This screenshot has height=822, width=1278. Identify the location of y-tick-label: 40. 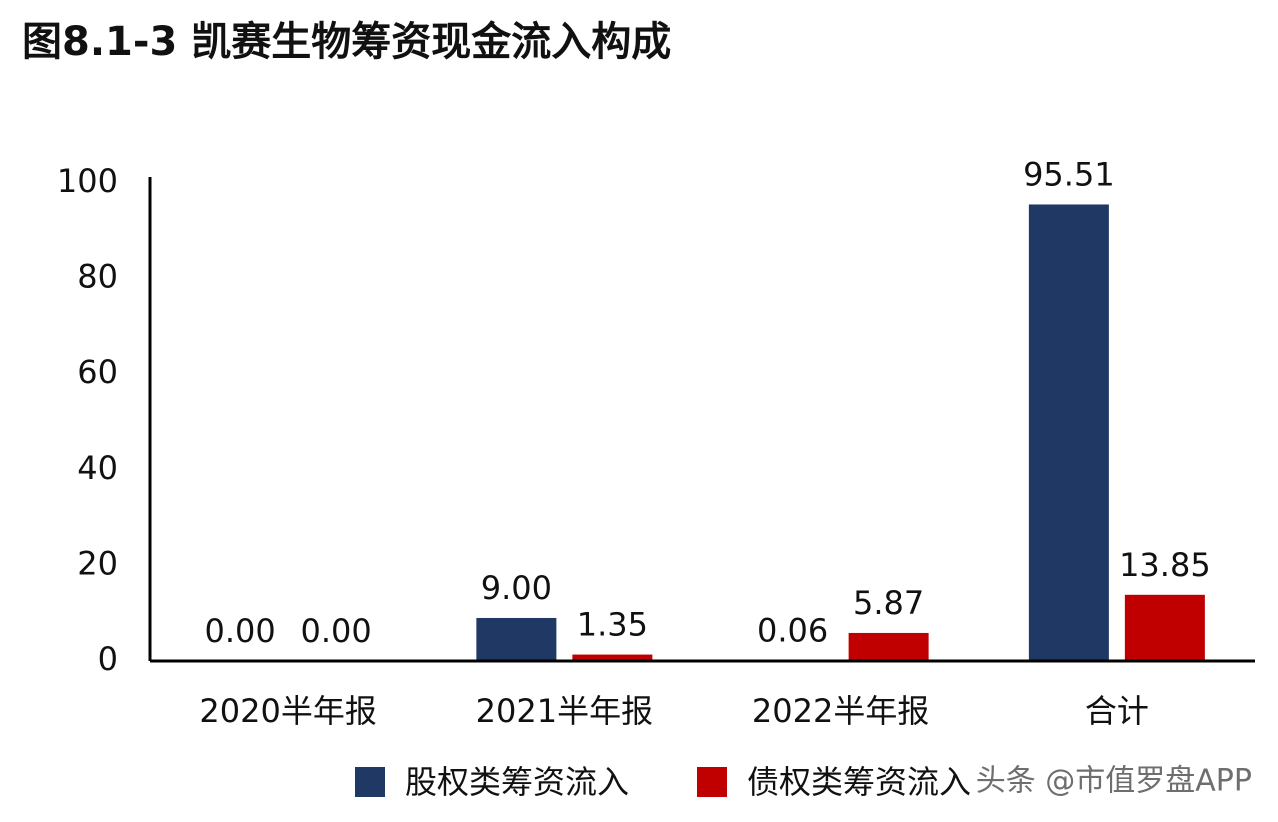
(97, 468).